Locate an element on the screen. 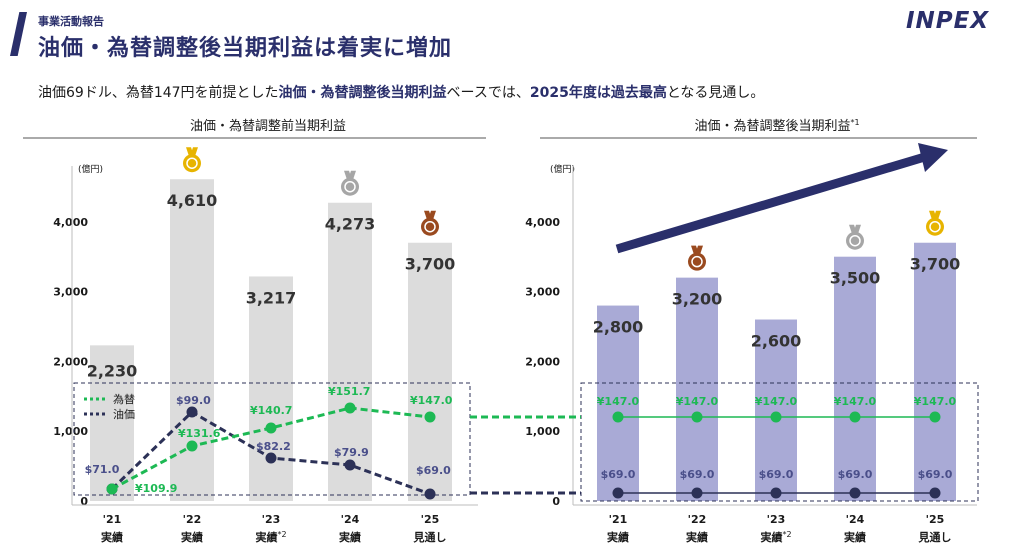 The height and width of the screenshot is (550, 1024). panel2-fx-label-1: ¥147.0 is located at coordinates (697, 401).